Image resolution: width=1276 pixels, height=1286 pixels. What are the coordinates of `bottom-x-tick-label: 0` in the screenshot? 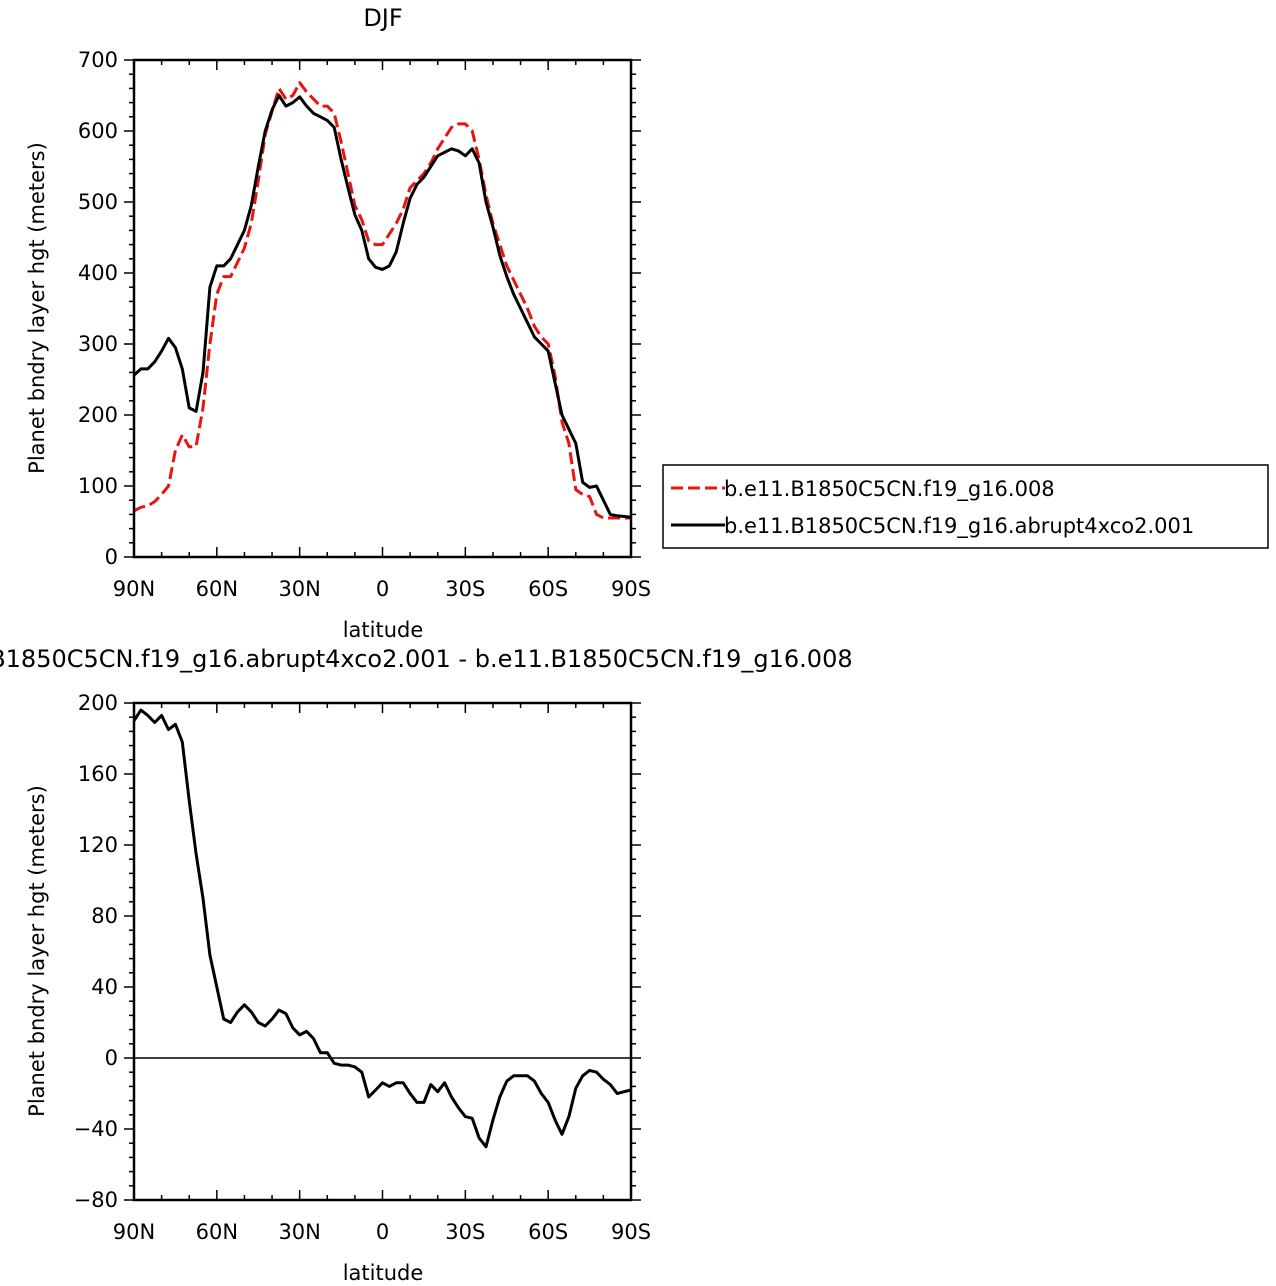 It's located at (382, 1232).